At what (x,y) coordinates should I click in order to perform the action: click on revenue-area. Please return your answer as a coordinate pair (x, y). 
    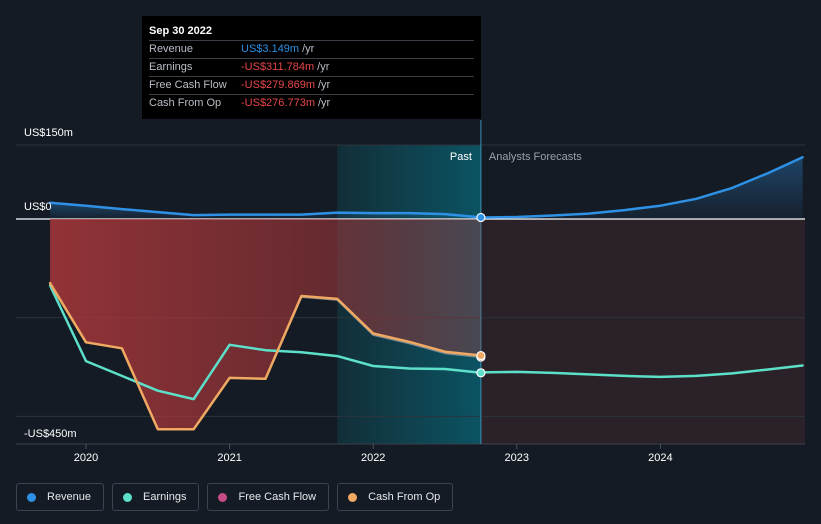
    Looking at the image, I should click on (265, 210).